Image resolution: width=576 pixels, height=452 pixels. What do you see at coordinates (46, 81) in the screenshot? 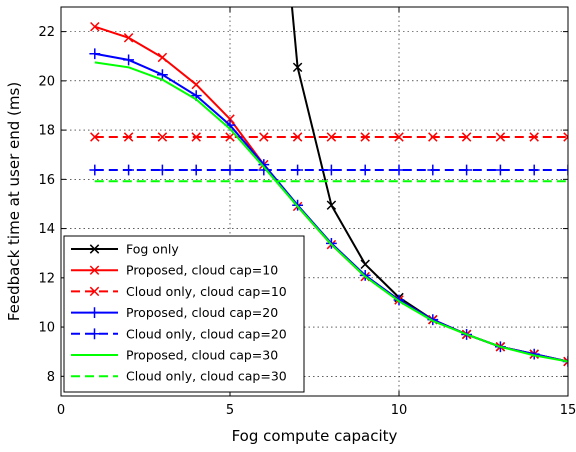
I see `y-tick-label: 20` at bounding box center [46, 81].